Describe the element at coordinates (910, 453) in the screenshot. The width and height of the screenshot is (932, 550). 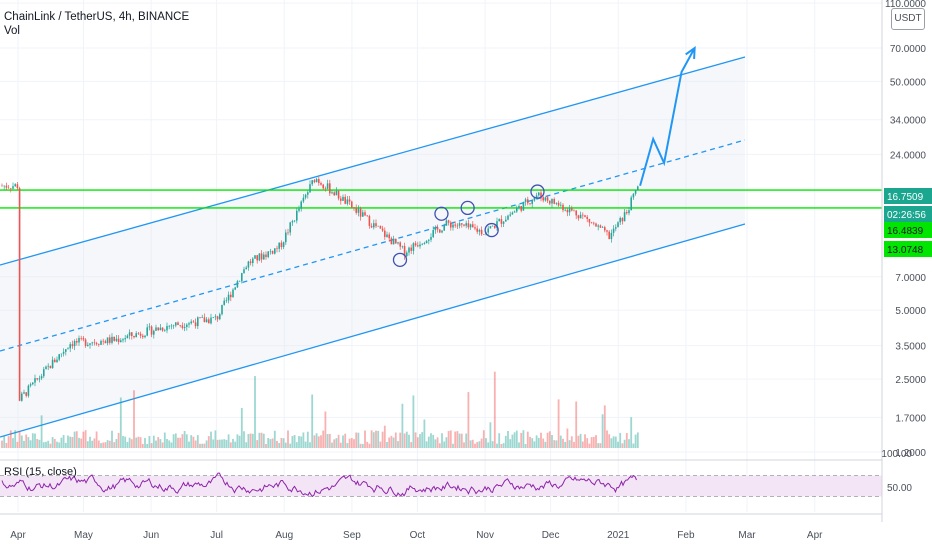
I see `price-tick-label: 1.2000` at that location.